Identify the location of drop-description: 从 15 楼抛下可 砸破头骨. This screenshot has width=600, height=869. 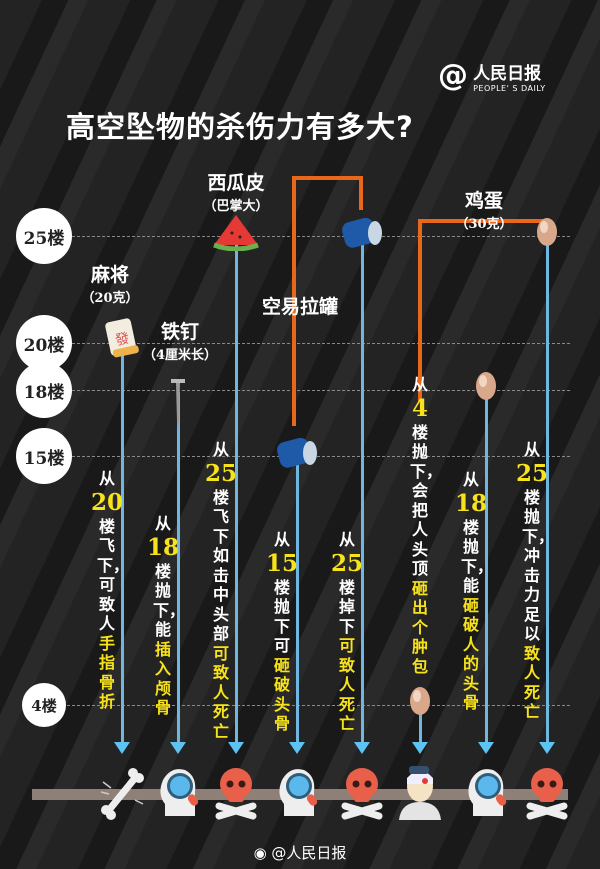
(282, 632).